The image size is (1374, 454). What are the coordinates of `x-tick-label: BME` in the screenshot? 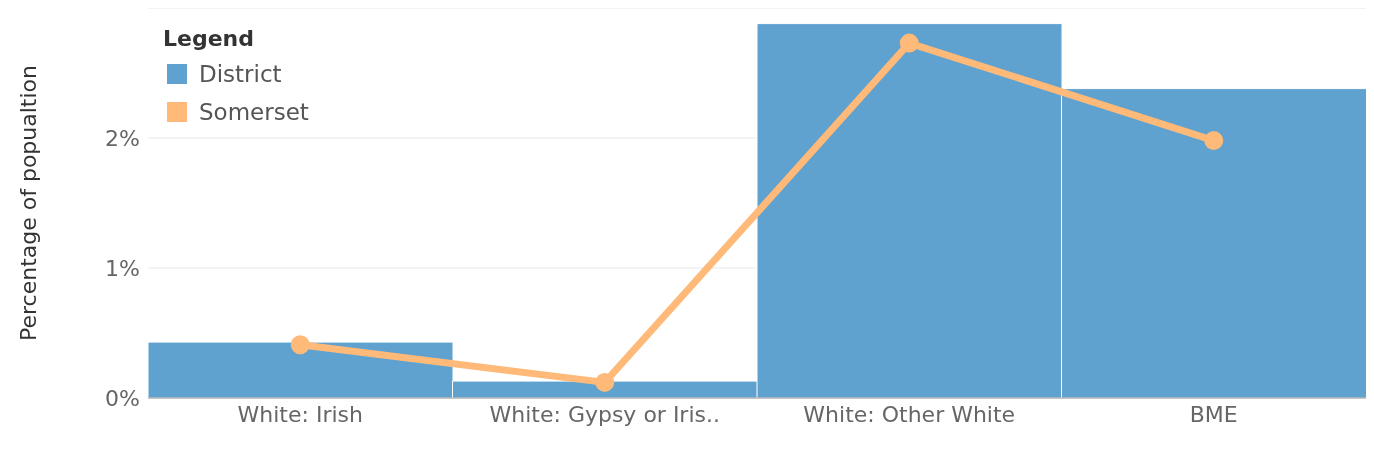 It's located at (1213, 414).